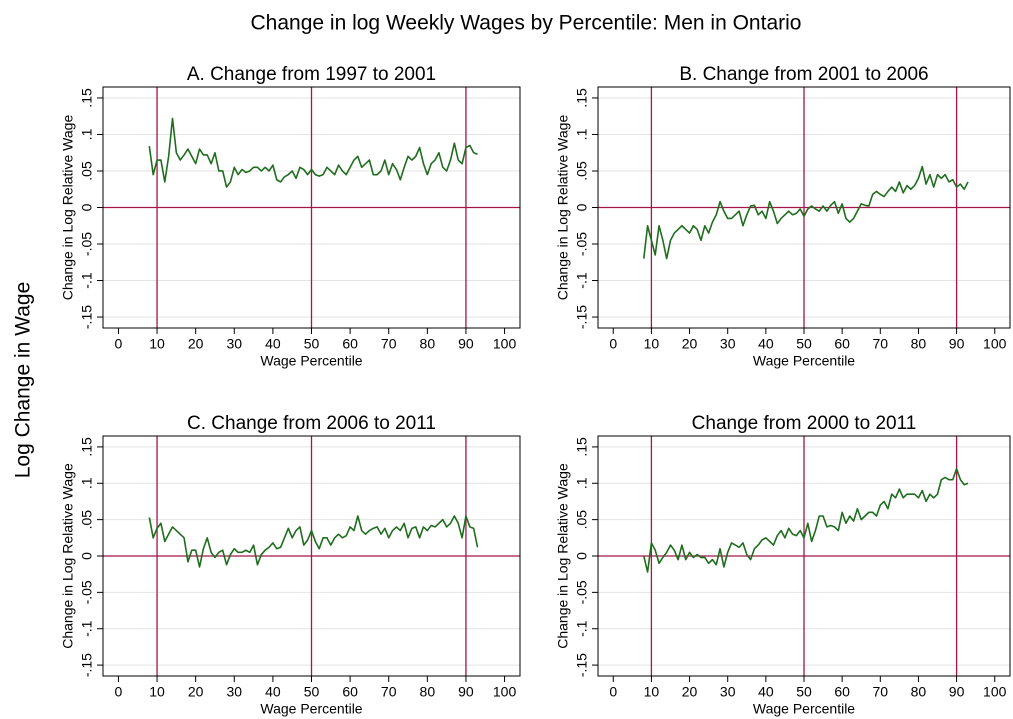  Describe the element at coordinates (311, 74) in the screenshot. I see `panel-title: A. Change from 1997 to 2001` at that location.